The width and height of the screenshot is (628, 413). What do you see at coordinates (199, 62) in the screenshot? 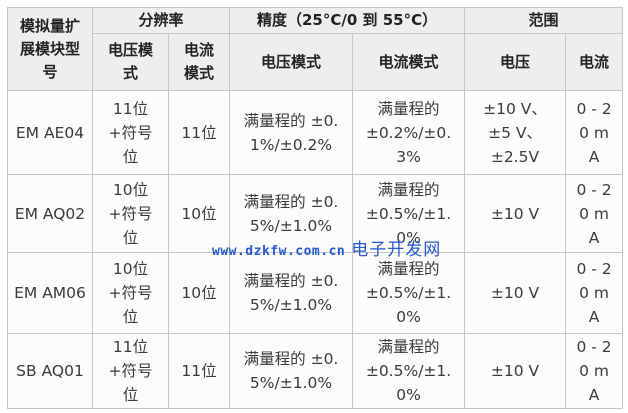
I see `header-resolution-current-mode: 电流 模式` at bounding box center [199, 62].